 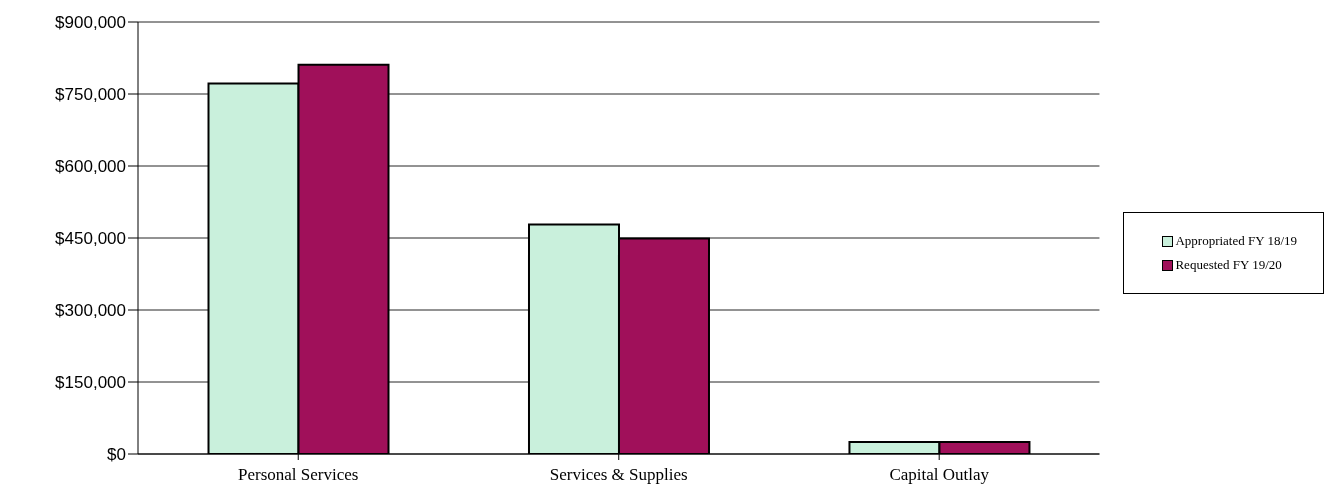 What do you see at coordinates (90, 383) in the screenshot?
I see `y-tick-label: $150,000` at bounding box center [90, 383].